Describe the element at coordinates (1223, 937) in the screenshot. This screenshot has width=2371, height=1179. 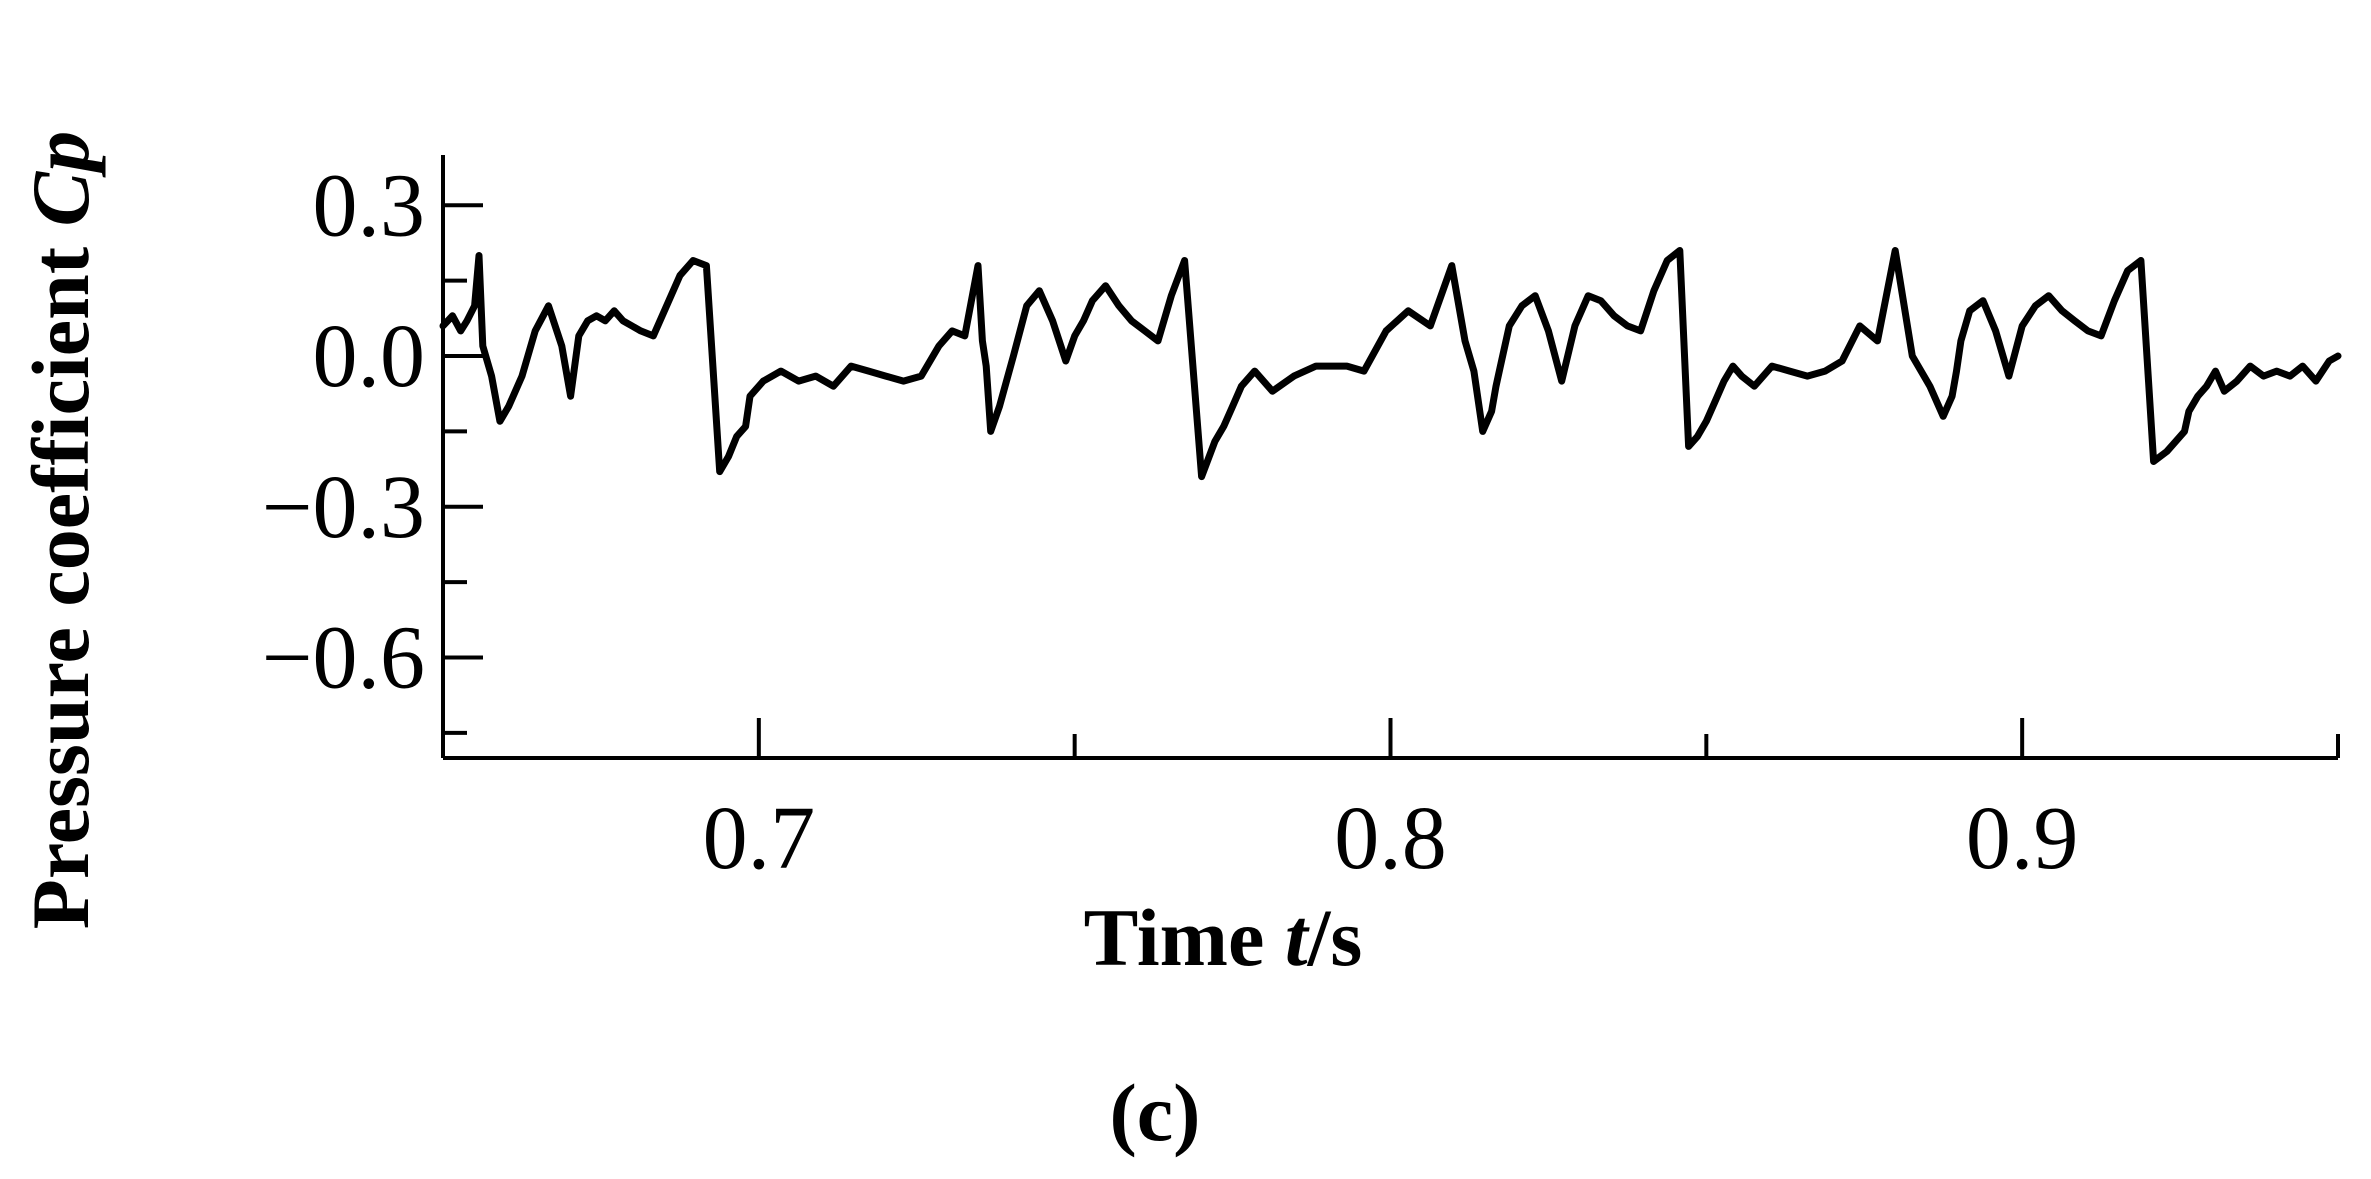
I see `x-axis-title: Time t/s` at that location.